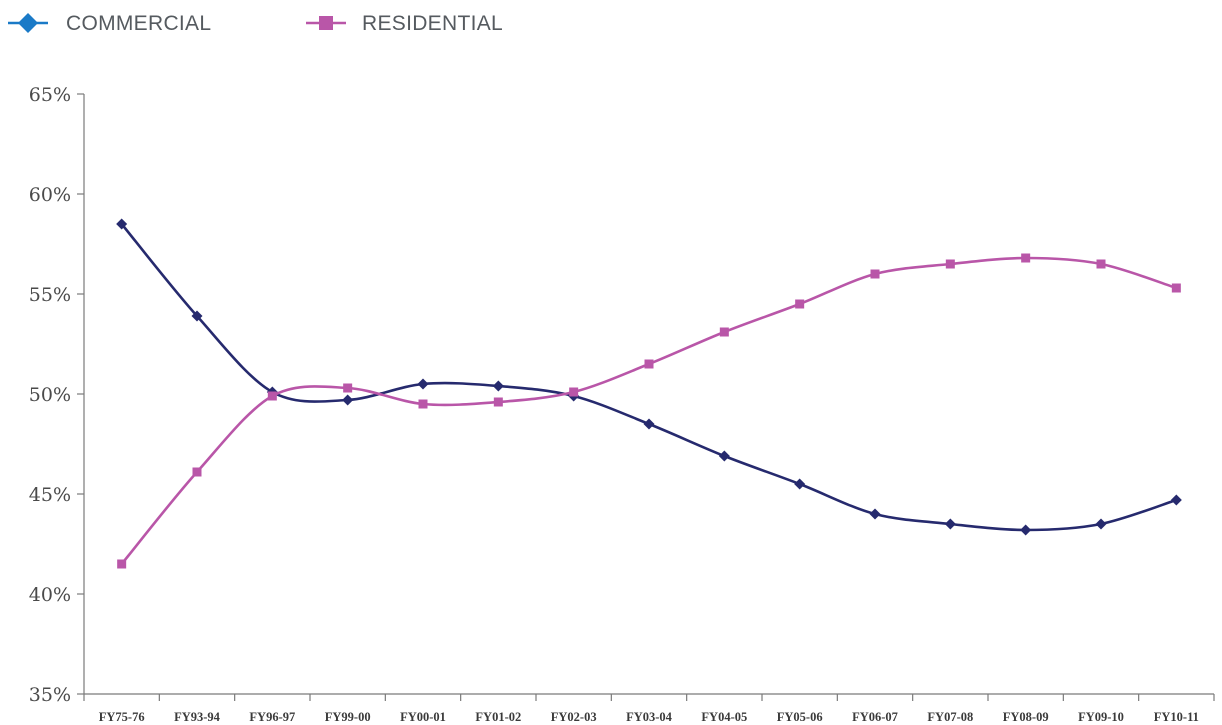 This screenshot has height=725, width=1222. Describe the element at coordinates (498, 717) in the screenshot. I see `x-tick-label: FY01-02` at that location.